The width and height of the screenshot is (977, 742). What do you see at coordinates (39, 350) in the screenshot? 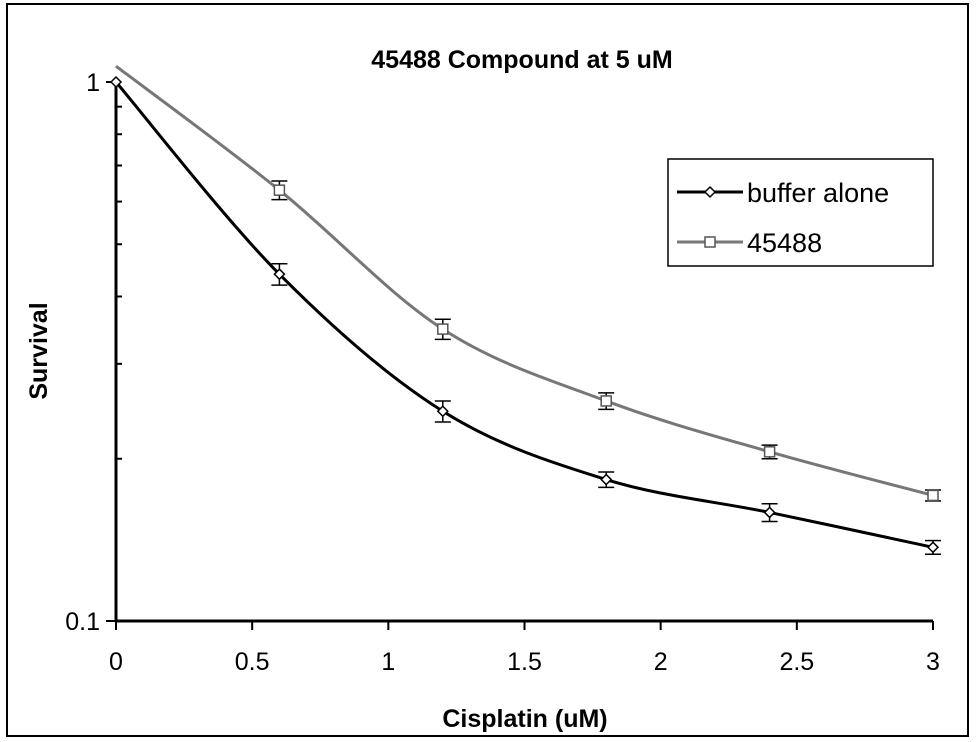
I see `y-axis-title: Survival` at bounding box center [39, 350].